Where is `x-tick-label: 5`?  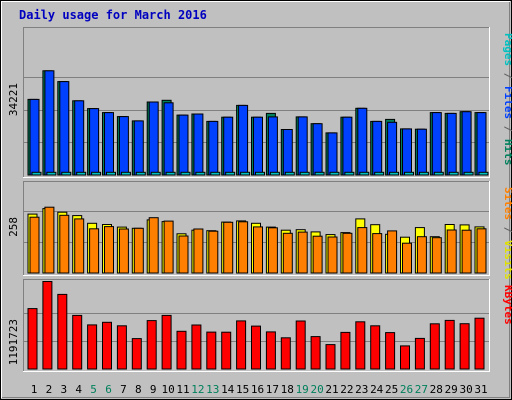 x-tick-label: 5 is located at coordinates (93, 389).